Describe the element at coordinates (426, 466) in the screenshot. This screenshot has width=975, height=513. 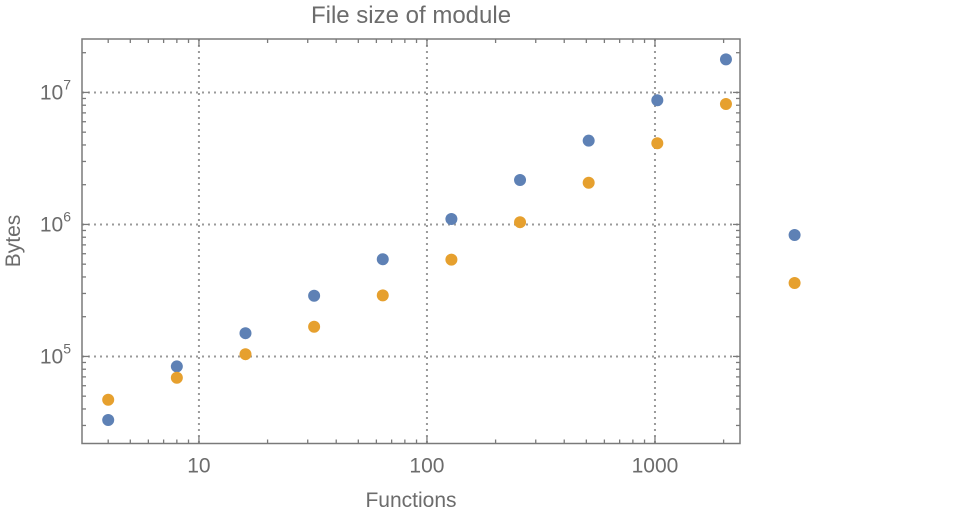
I see `x-tick-label: 100` at that location.